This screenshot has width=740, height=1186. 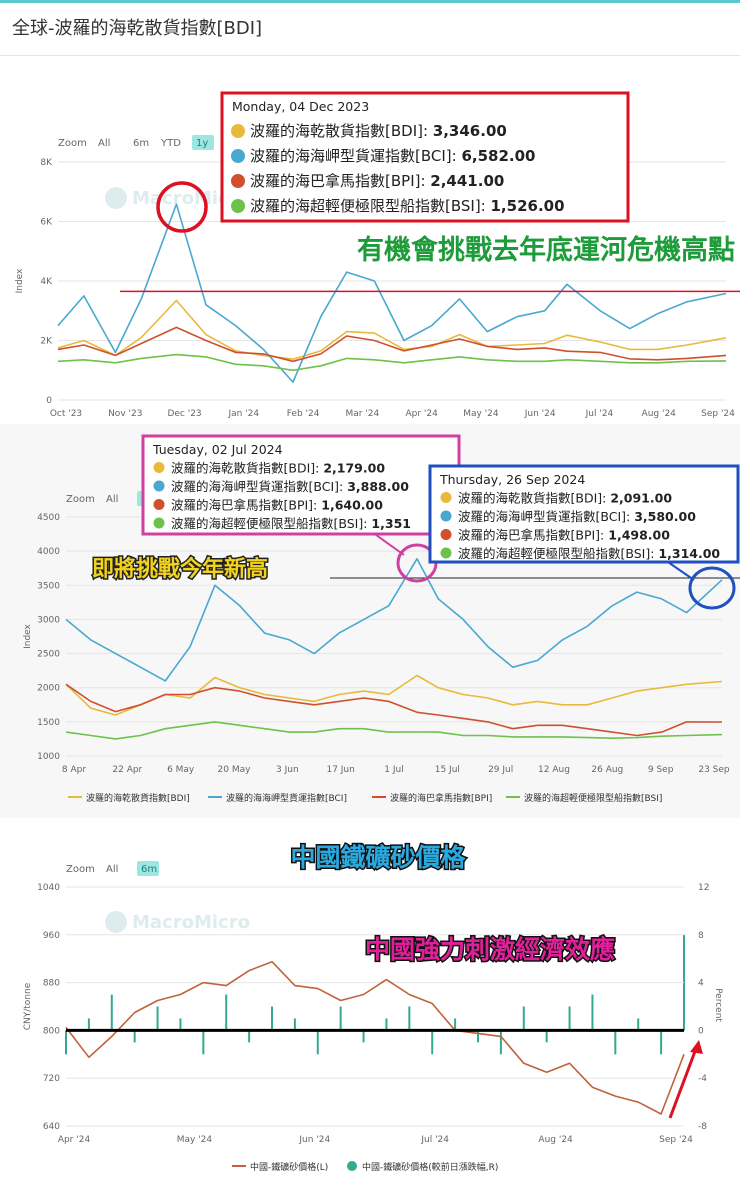 I want to click on x-tick-label: 3 Jun, so click(x=287, y=770).